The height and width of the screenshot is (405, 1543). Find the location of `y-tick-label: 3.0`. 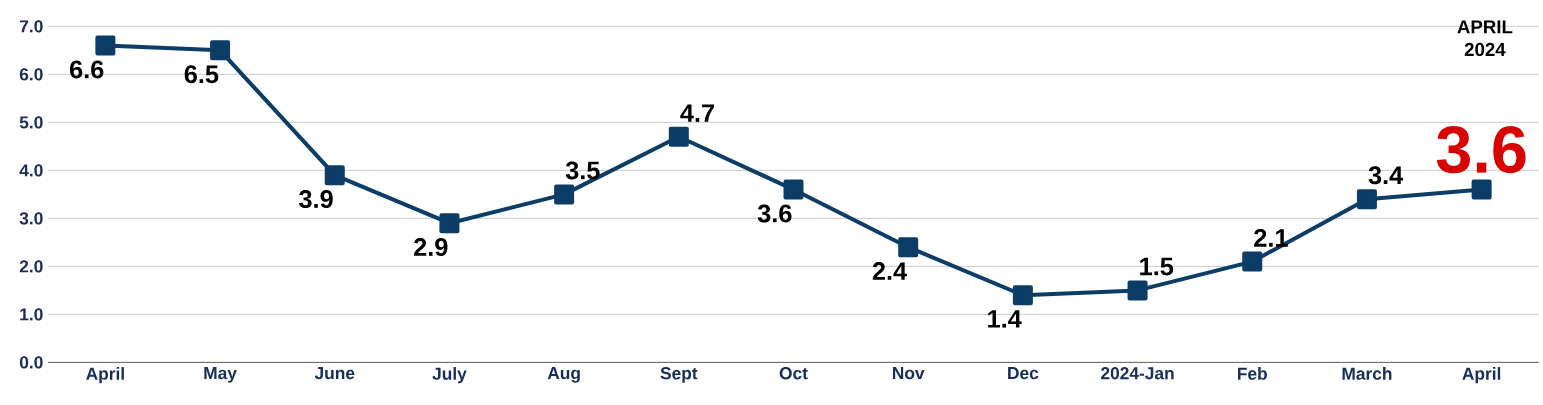

y-tick-label: 3.0 is located at coordinates (31, 218).